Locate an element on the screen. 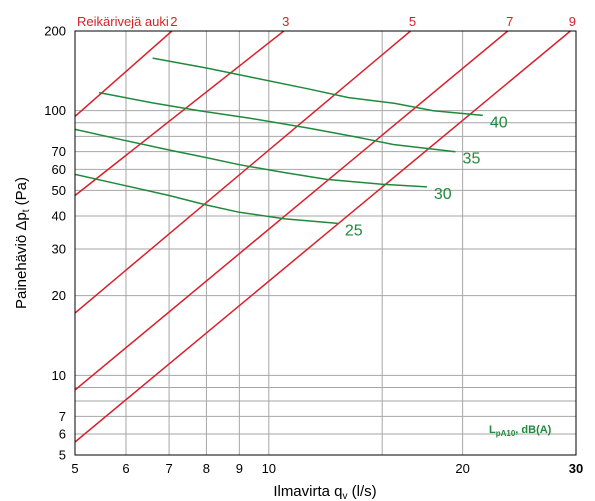 The width and height of the screenshot is (595, 501). y-tick-label-70: 70 is located at coordinates (59, 151).